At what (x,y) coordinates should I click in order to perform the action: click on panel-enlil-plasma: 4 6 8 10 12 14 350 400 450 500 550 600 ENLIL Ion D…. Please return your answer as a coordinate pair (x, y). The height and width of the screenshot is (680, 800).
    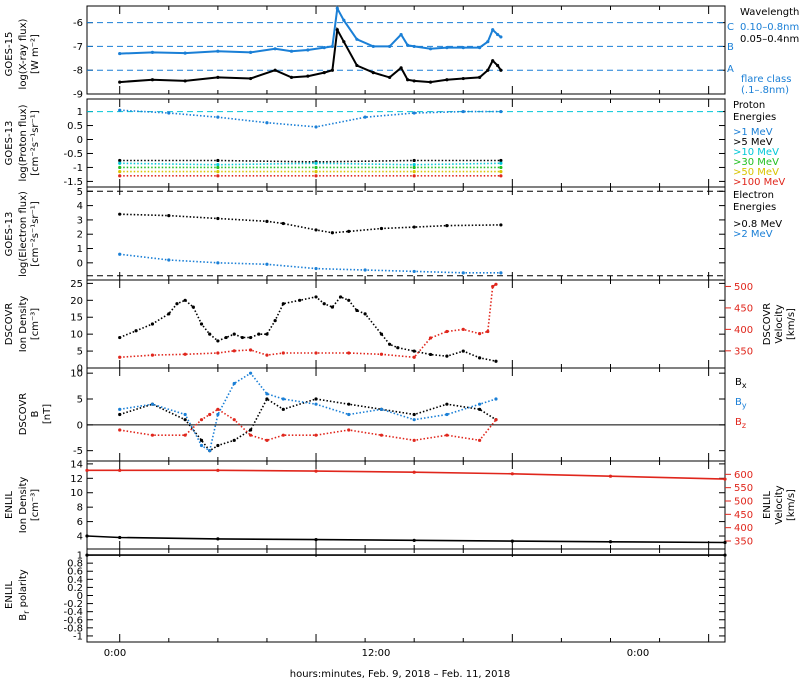
    Looking at the image, I should click on (400, 504).